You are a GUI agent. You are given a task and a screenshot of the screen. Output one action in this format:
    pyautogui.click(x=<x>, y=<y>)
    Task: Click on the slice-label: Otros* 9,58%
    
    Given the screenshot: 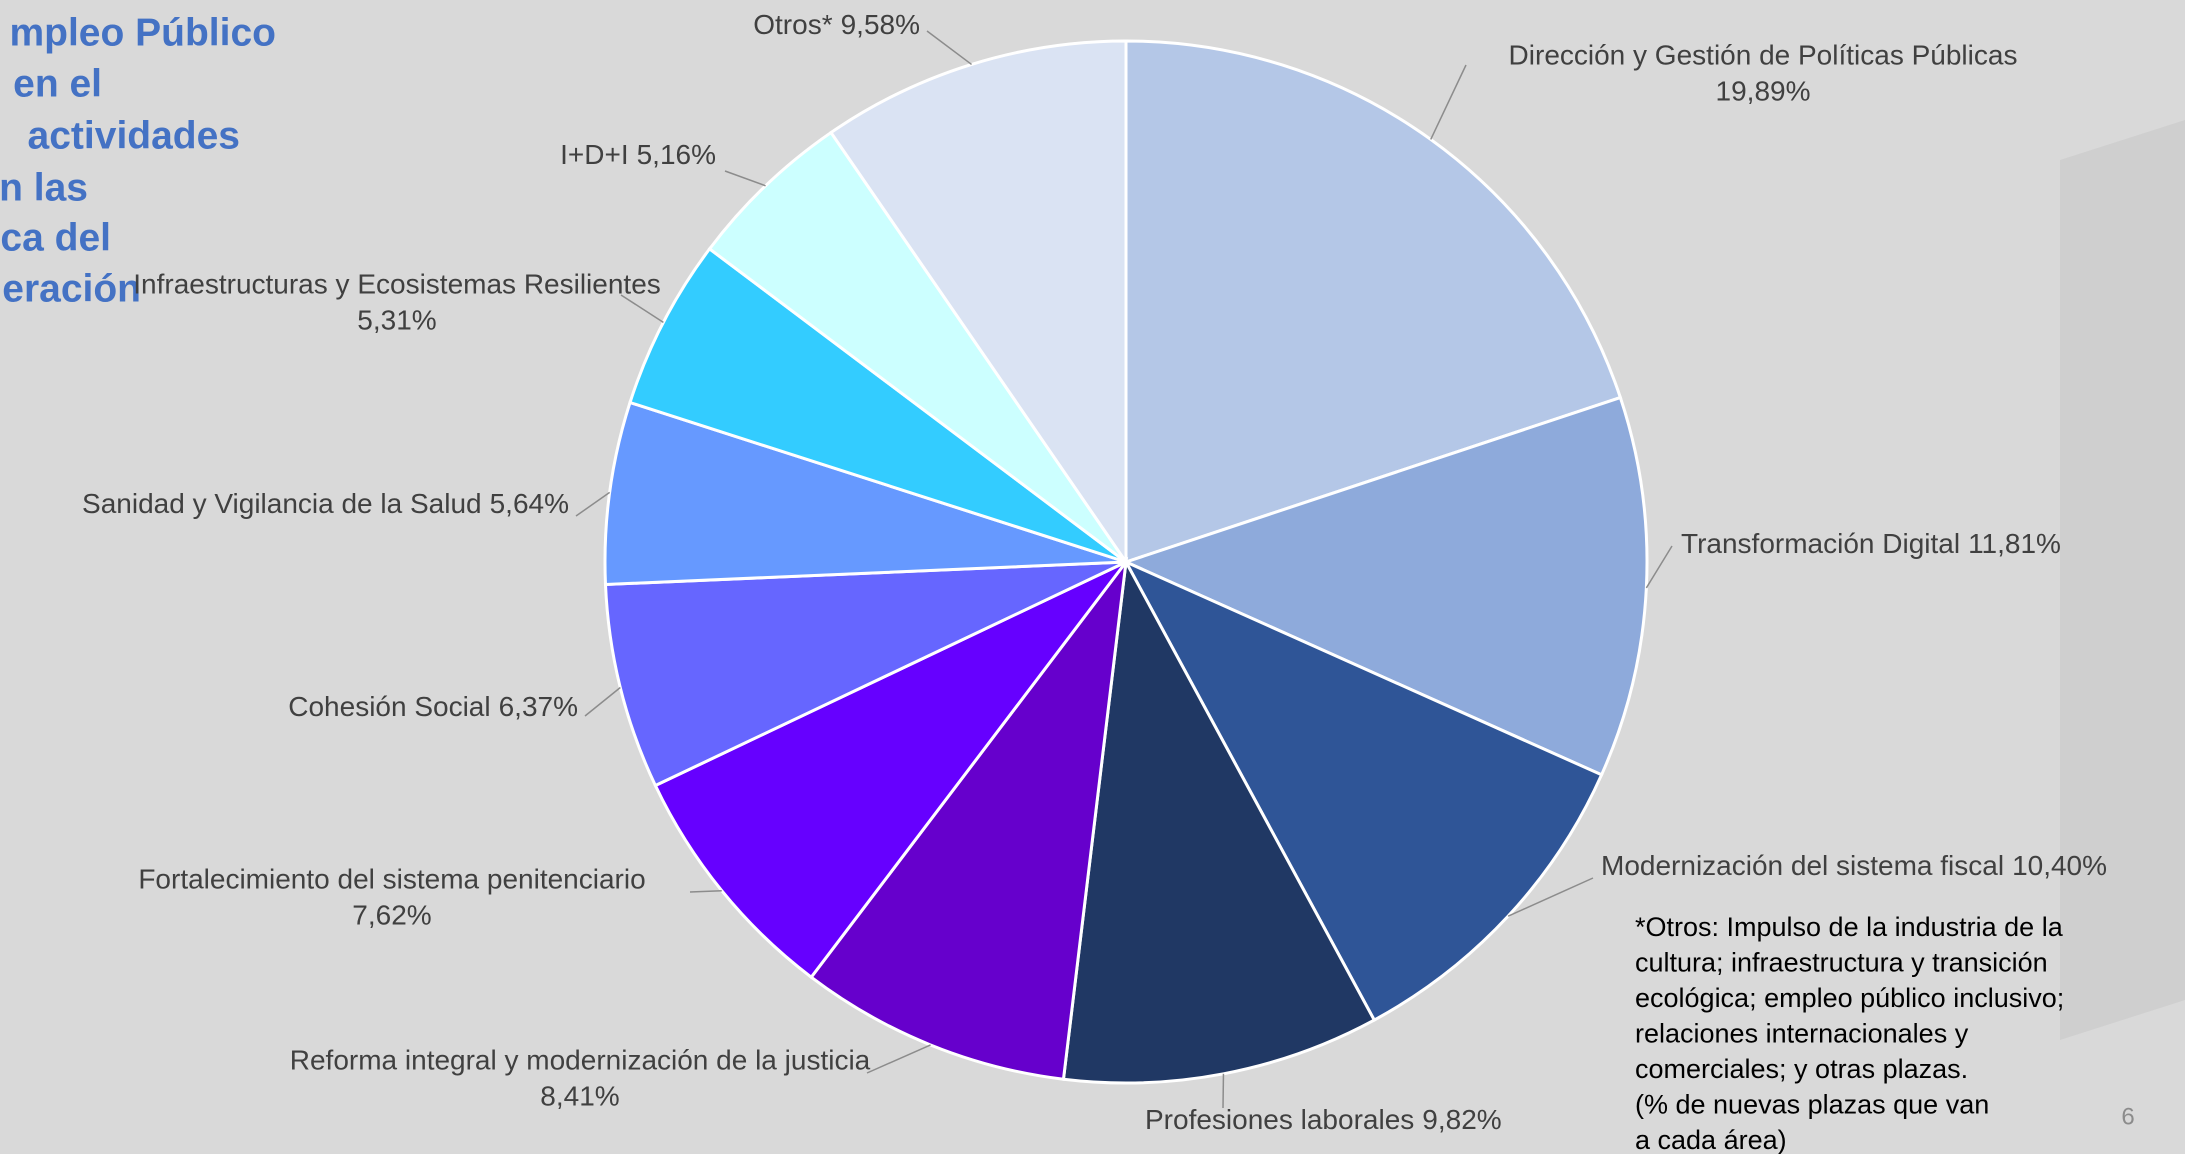 What is the action you would take?
    pyautogui.click(x=836, y=24)
    